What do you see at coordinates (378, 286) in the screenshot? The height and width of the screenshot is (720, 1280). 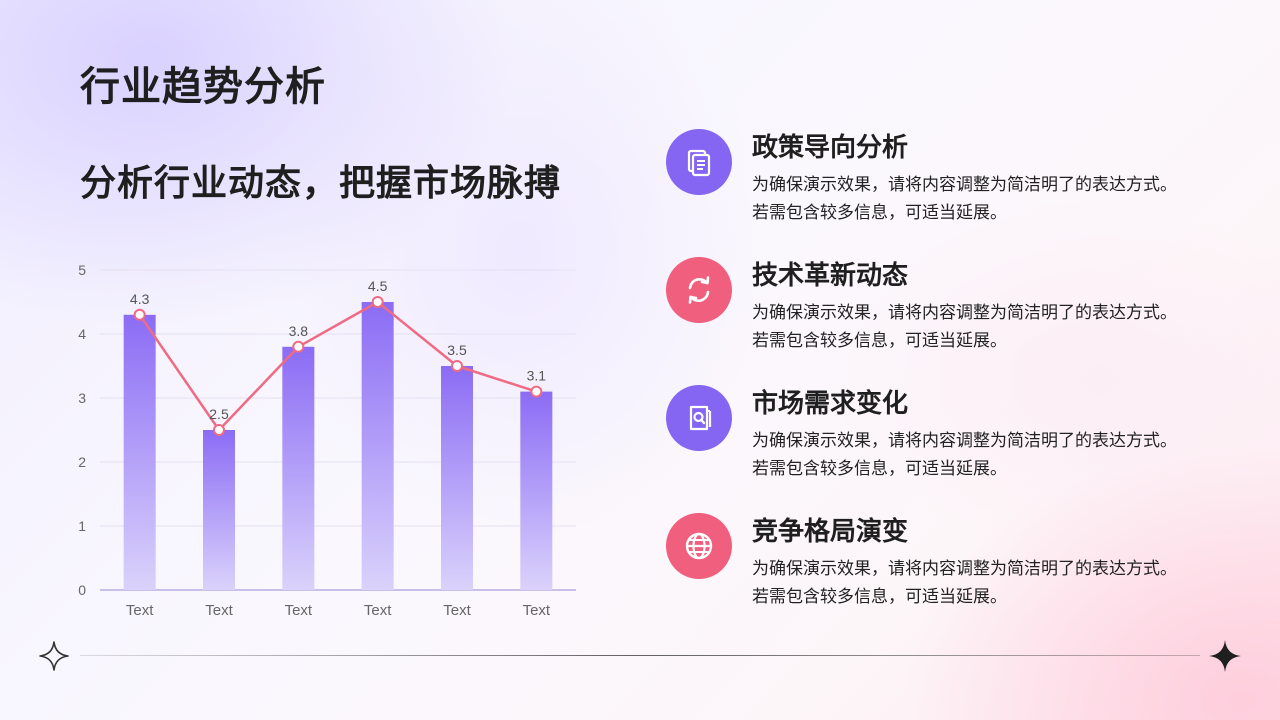 I see `data-label: 4.5` at bounding box center [378, 286].